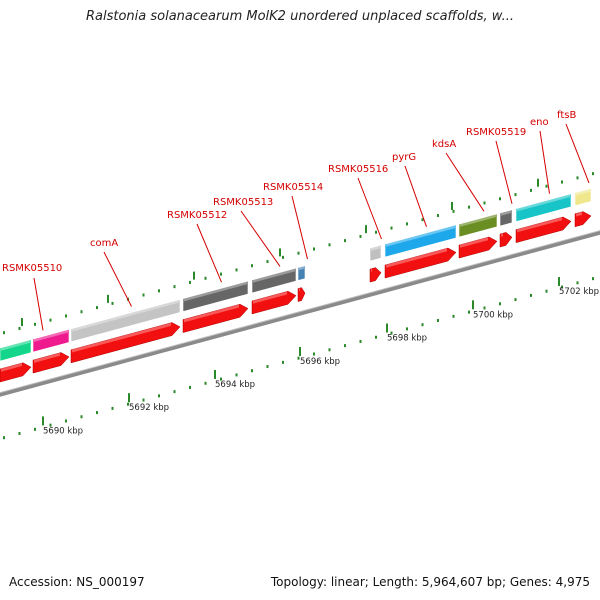  What do you see at coordinates (63, 431) in the screenshot?
I see `kbp-label: 5690 kbp` at bounding box center [63, 431].